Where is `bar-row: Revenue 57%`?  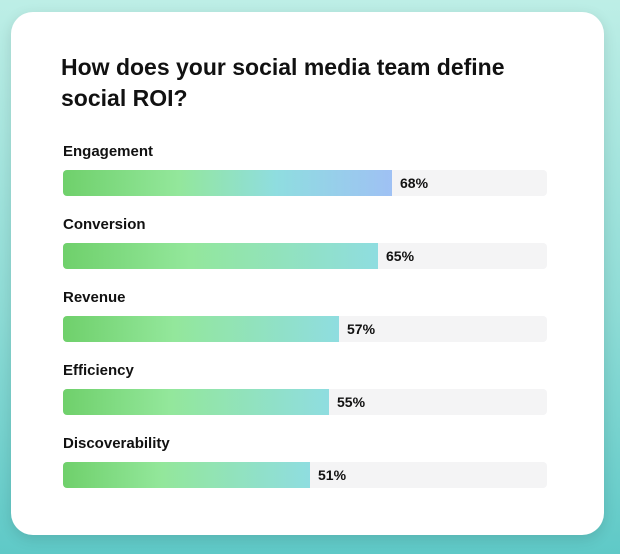
bar-row: Revenue 57% is located at coordinates (305, 324).